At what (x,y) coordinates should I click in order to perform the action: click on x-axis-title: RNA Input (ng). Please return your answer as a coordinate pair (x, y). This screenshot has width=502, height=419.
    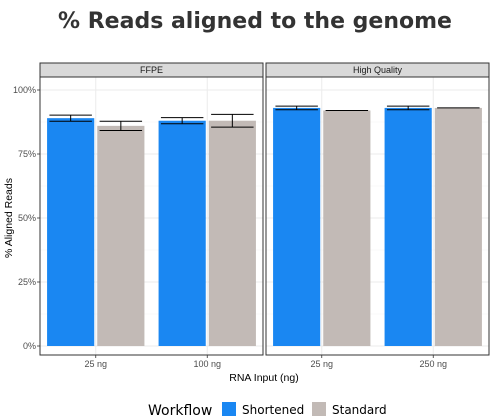
    Looking at the image, I should click on (263, 378).